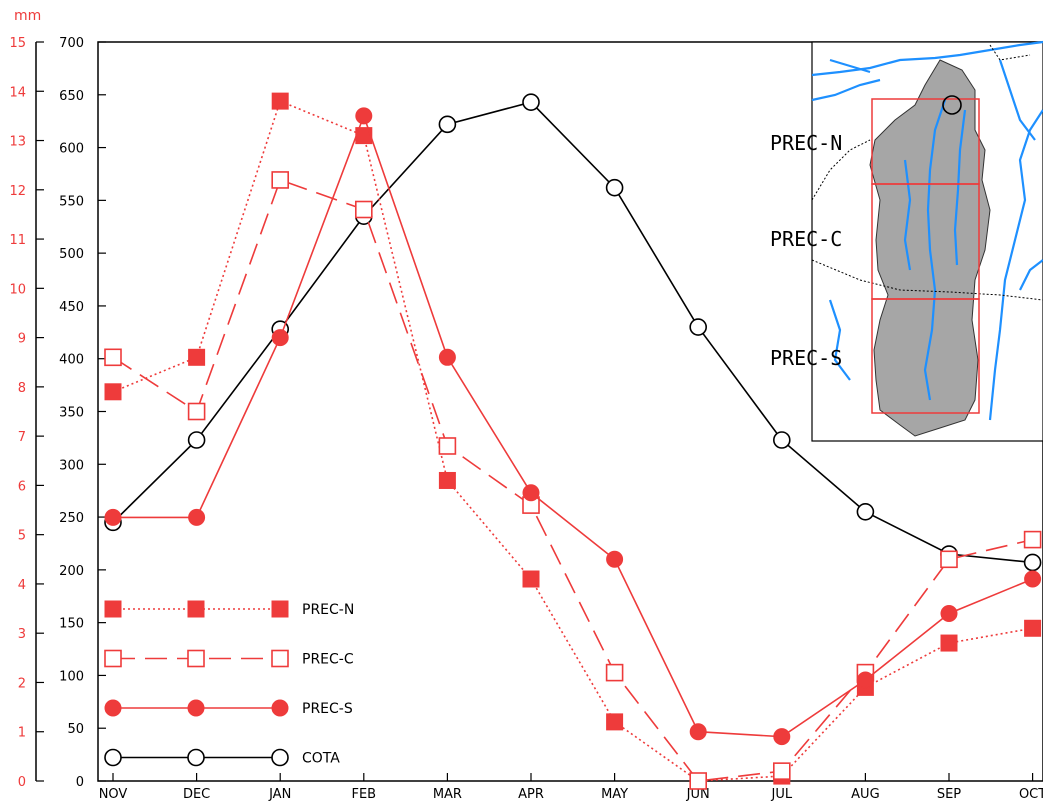  I want to click on x-axis: NOV DEC JAN FEB MAR APR MAY JUN JUL AUG SEP OCT, so click(571, 787).